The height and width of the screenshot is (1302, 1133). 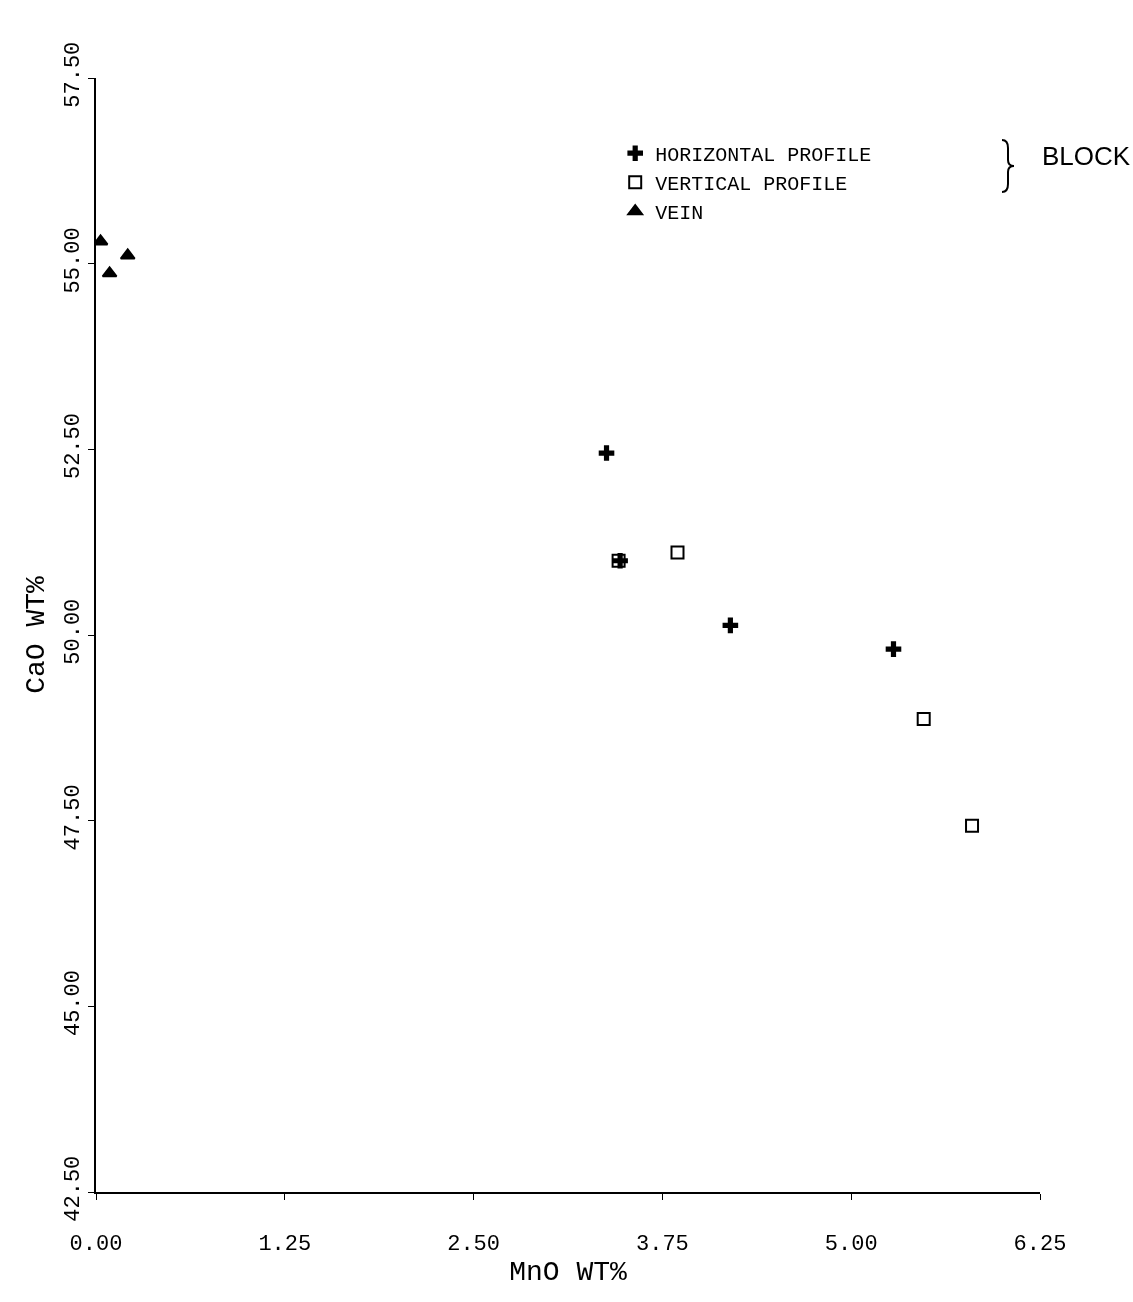 What do you see at coordinates (679, 213) in the screenshot?
I see `legend-label: VEIN` at bounding box center [679, 213].